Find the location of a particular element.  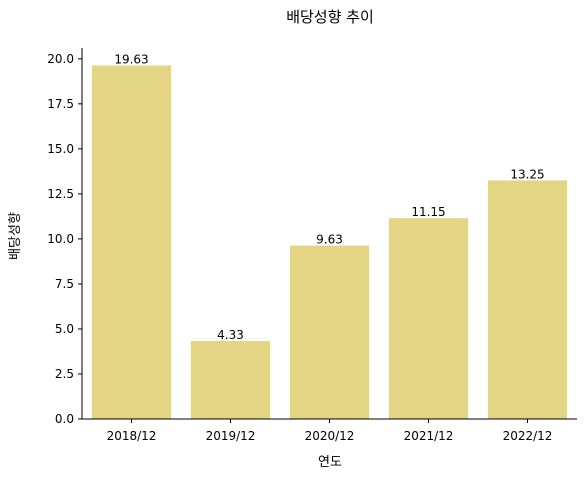

data-label-2018-12: 19.63 is located at coordinates (131, 59).